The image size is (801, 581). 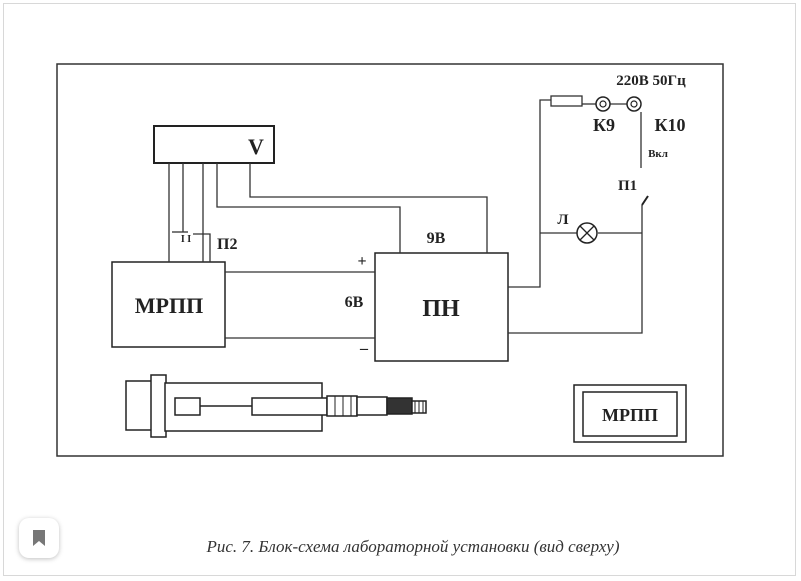 I want to click on mrpp-left-label: МРПП, so click(x=169, y=305).